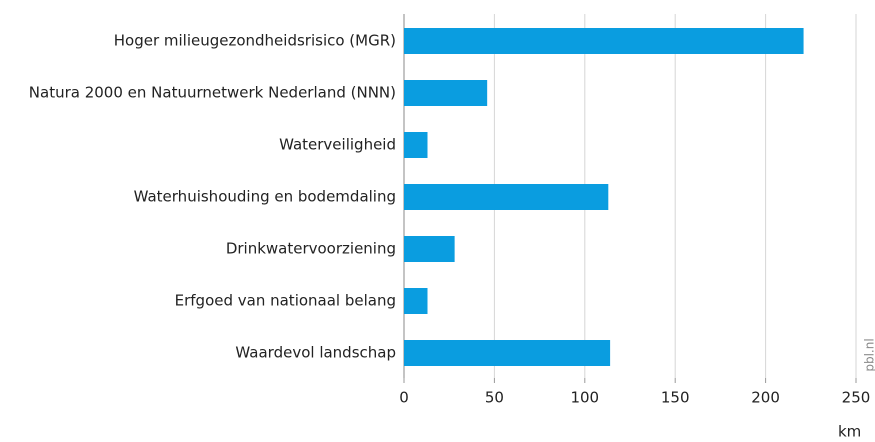  I want to click on x-tick-label: 50, so click(494, 398).